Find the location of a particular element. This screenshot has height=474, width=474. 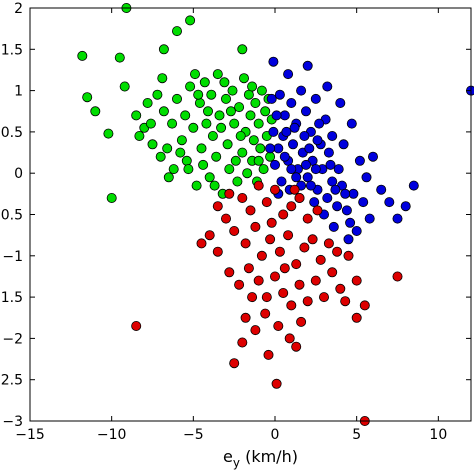

y-tick-label: −1 is located at coordinates (12, 257).